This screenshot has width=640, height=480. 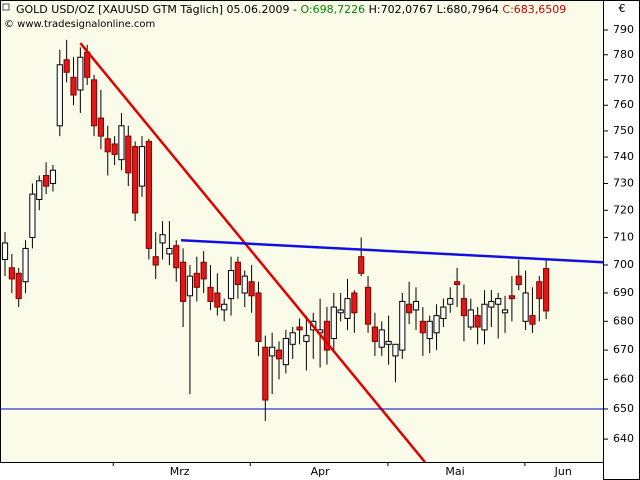 I want to click on y-tick-label: 660, so click(x=623, y=378).